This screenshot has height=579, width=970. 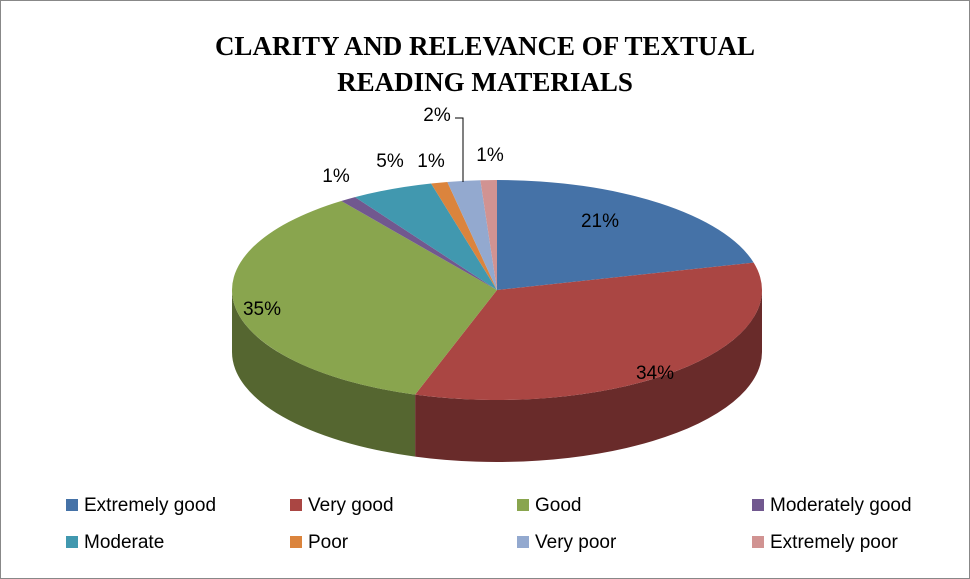 What do you see at coordinates (328, 542) in the screenshot?
I see `legend-label: Poor` at bounding box center [328, 542].